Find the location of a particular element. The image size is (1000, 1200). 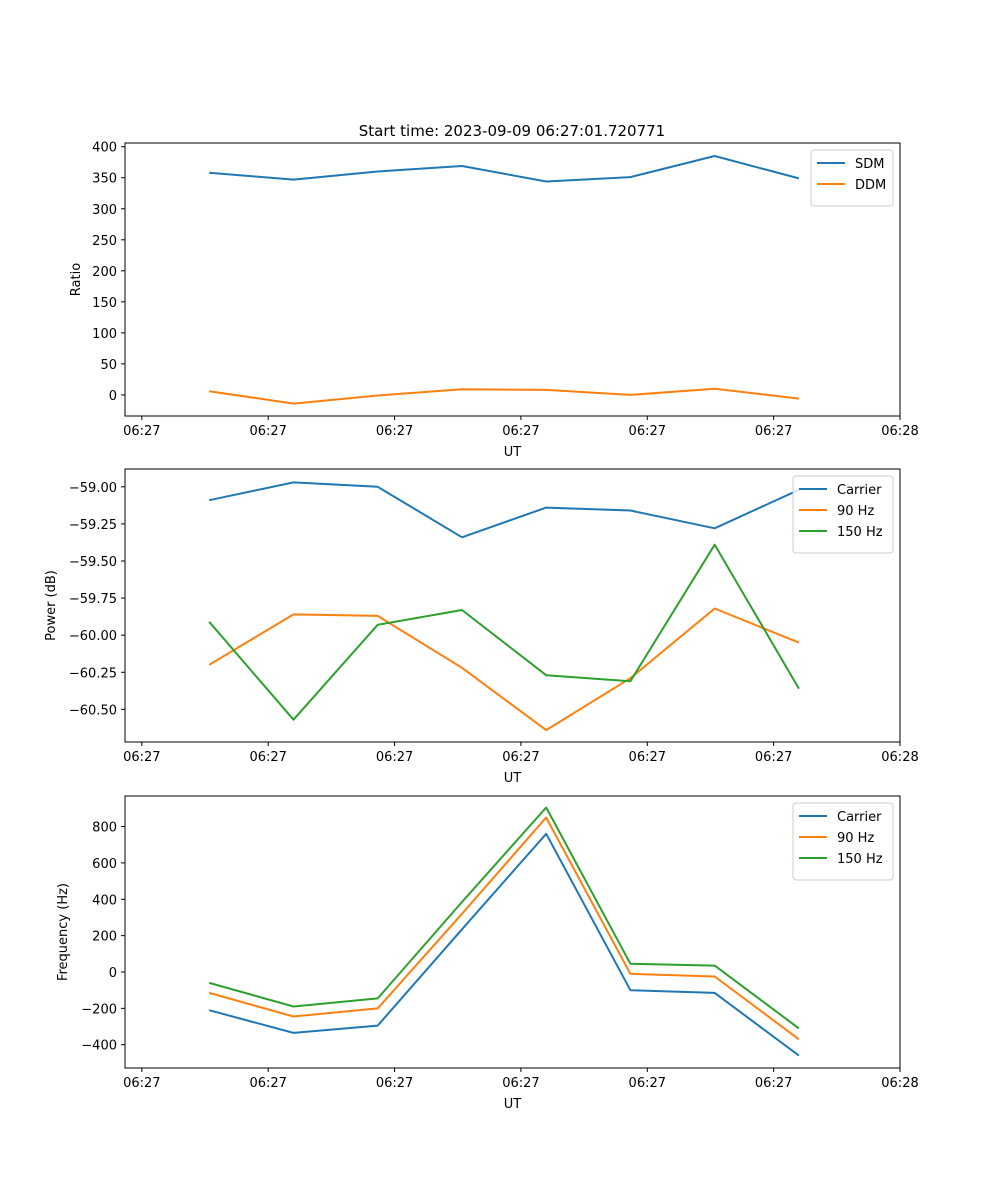

power-y-tick-label: −59.00 is located at coordinates (93, 488).